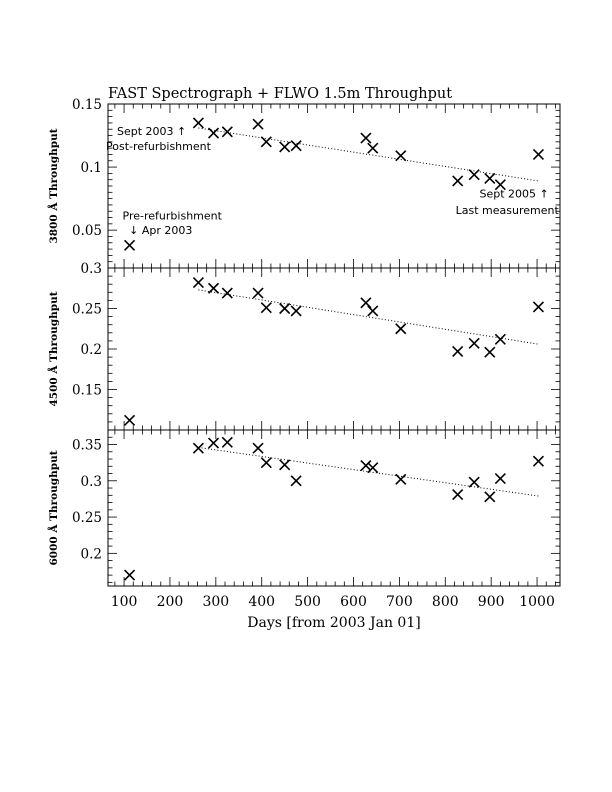 This screenshot has height=792, width=612. I want to click on x-tick-label: 300, so click(215, 602).